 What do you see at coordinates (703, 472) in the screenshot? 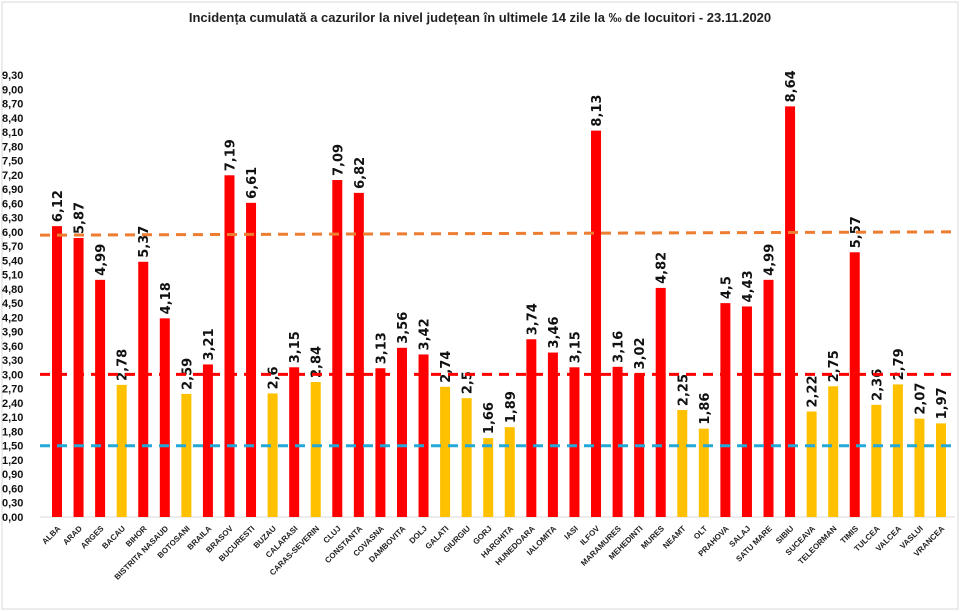
I see `bar-olt` at bounding box center [703, 472].